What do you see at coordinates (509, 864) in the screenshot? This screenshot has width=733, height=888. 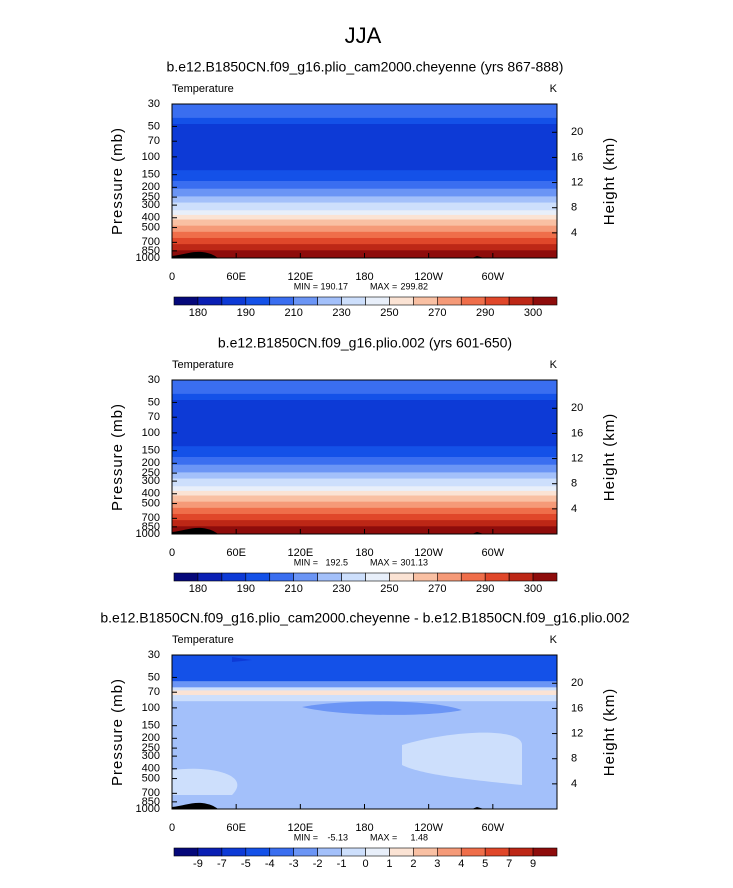 I see `colorbar-label: 7` at bounding box center [509, 864].